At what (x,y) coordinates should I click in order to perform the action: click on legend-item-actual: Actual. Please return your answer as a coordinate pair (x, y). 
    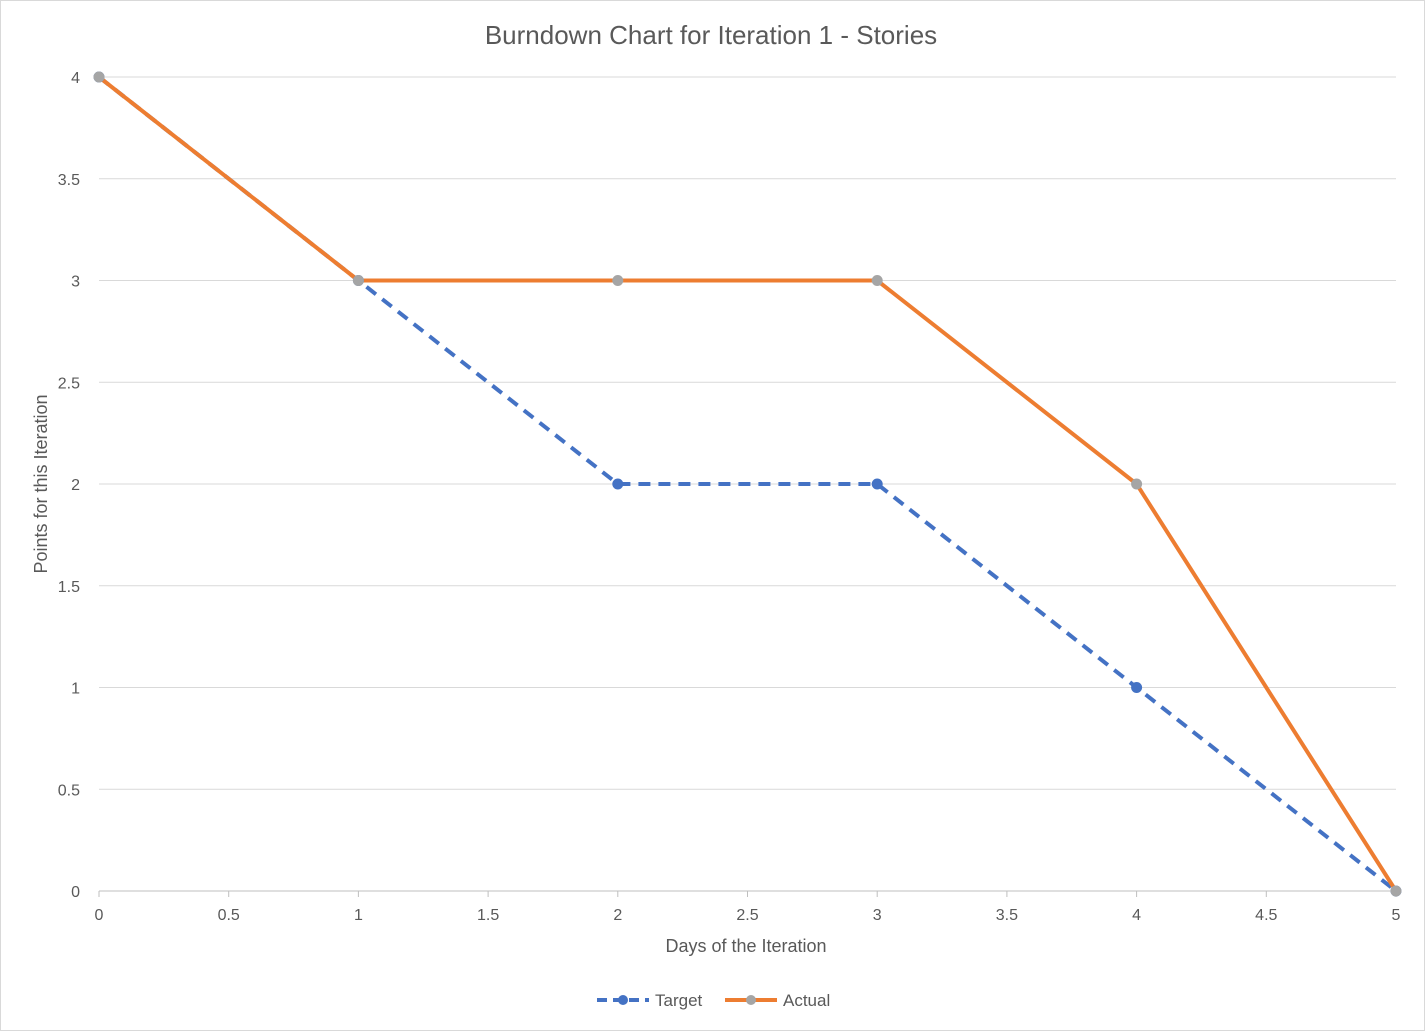
    Looking at the image, I should click on (777, 1000).